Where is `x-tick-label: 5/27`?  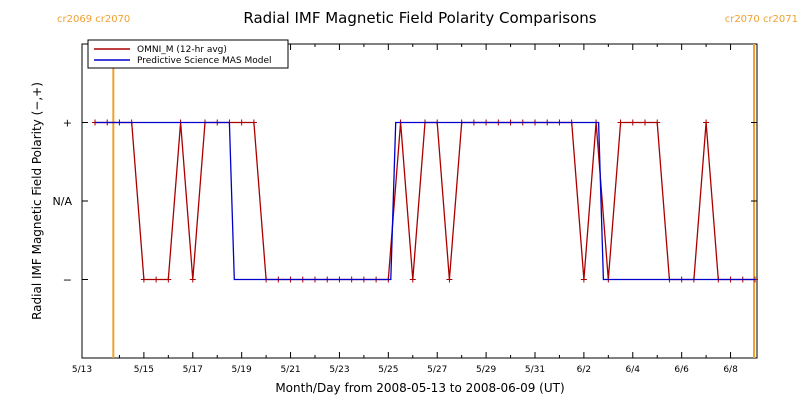
x-tick-label: 5/27 is located at coordinates (437, 370).